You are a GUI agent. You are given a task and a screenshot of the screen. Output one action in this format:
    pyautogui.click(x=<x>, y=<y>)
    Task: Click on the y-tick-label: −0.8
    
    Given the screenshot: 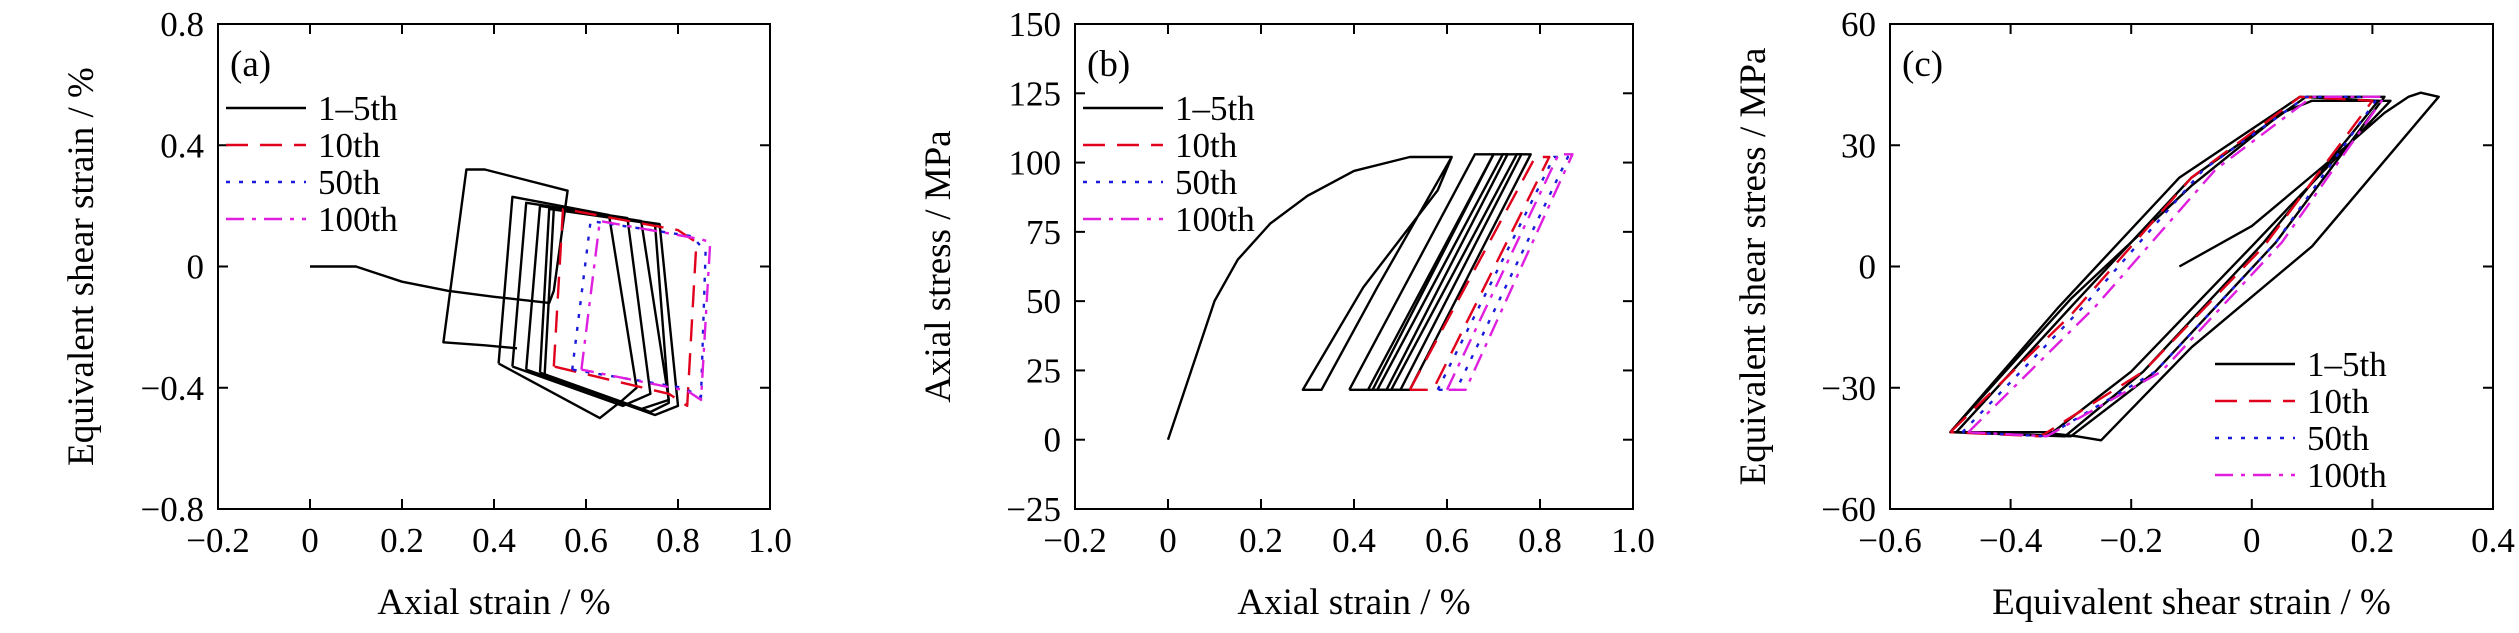 What is the action you would take?
    pyautogui.click(x=173, y=509)
    